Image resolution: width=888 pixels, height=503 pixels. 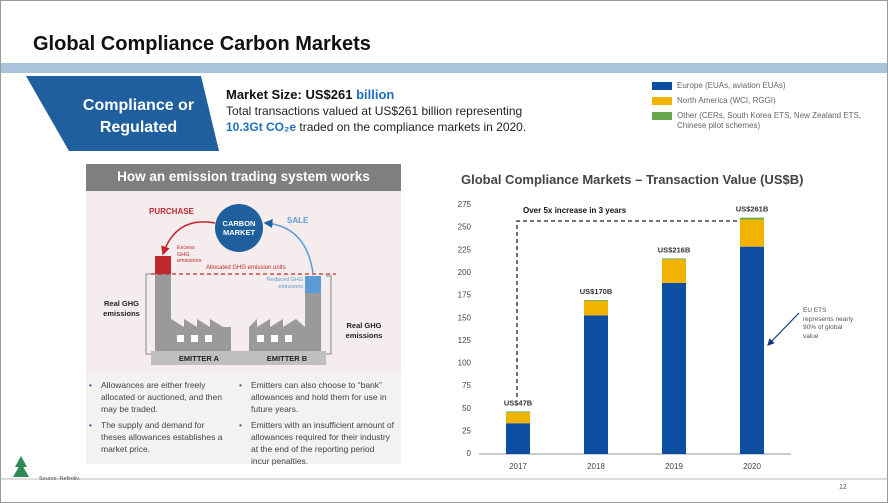 I want to click on diagram-label: Excess GHG emissions, so click(x=189, y=254).